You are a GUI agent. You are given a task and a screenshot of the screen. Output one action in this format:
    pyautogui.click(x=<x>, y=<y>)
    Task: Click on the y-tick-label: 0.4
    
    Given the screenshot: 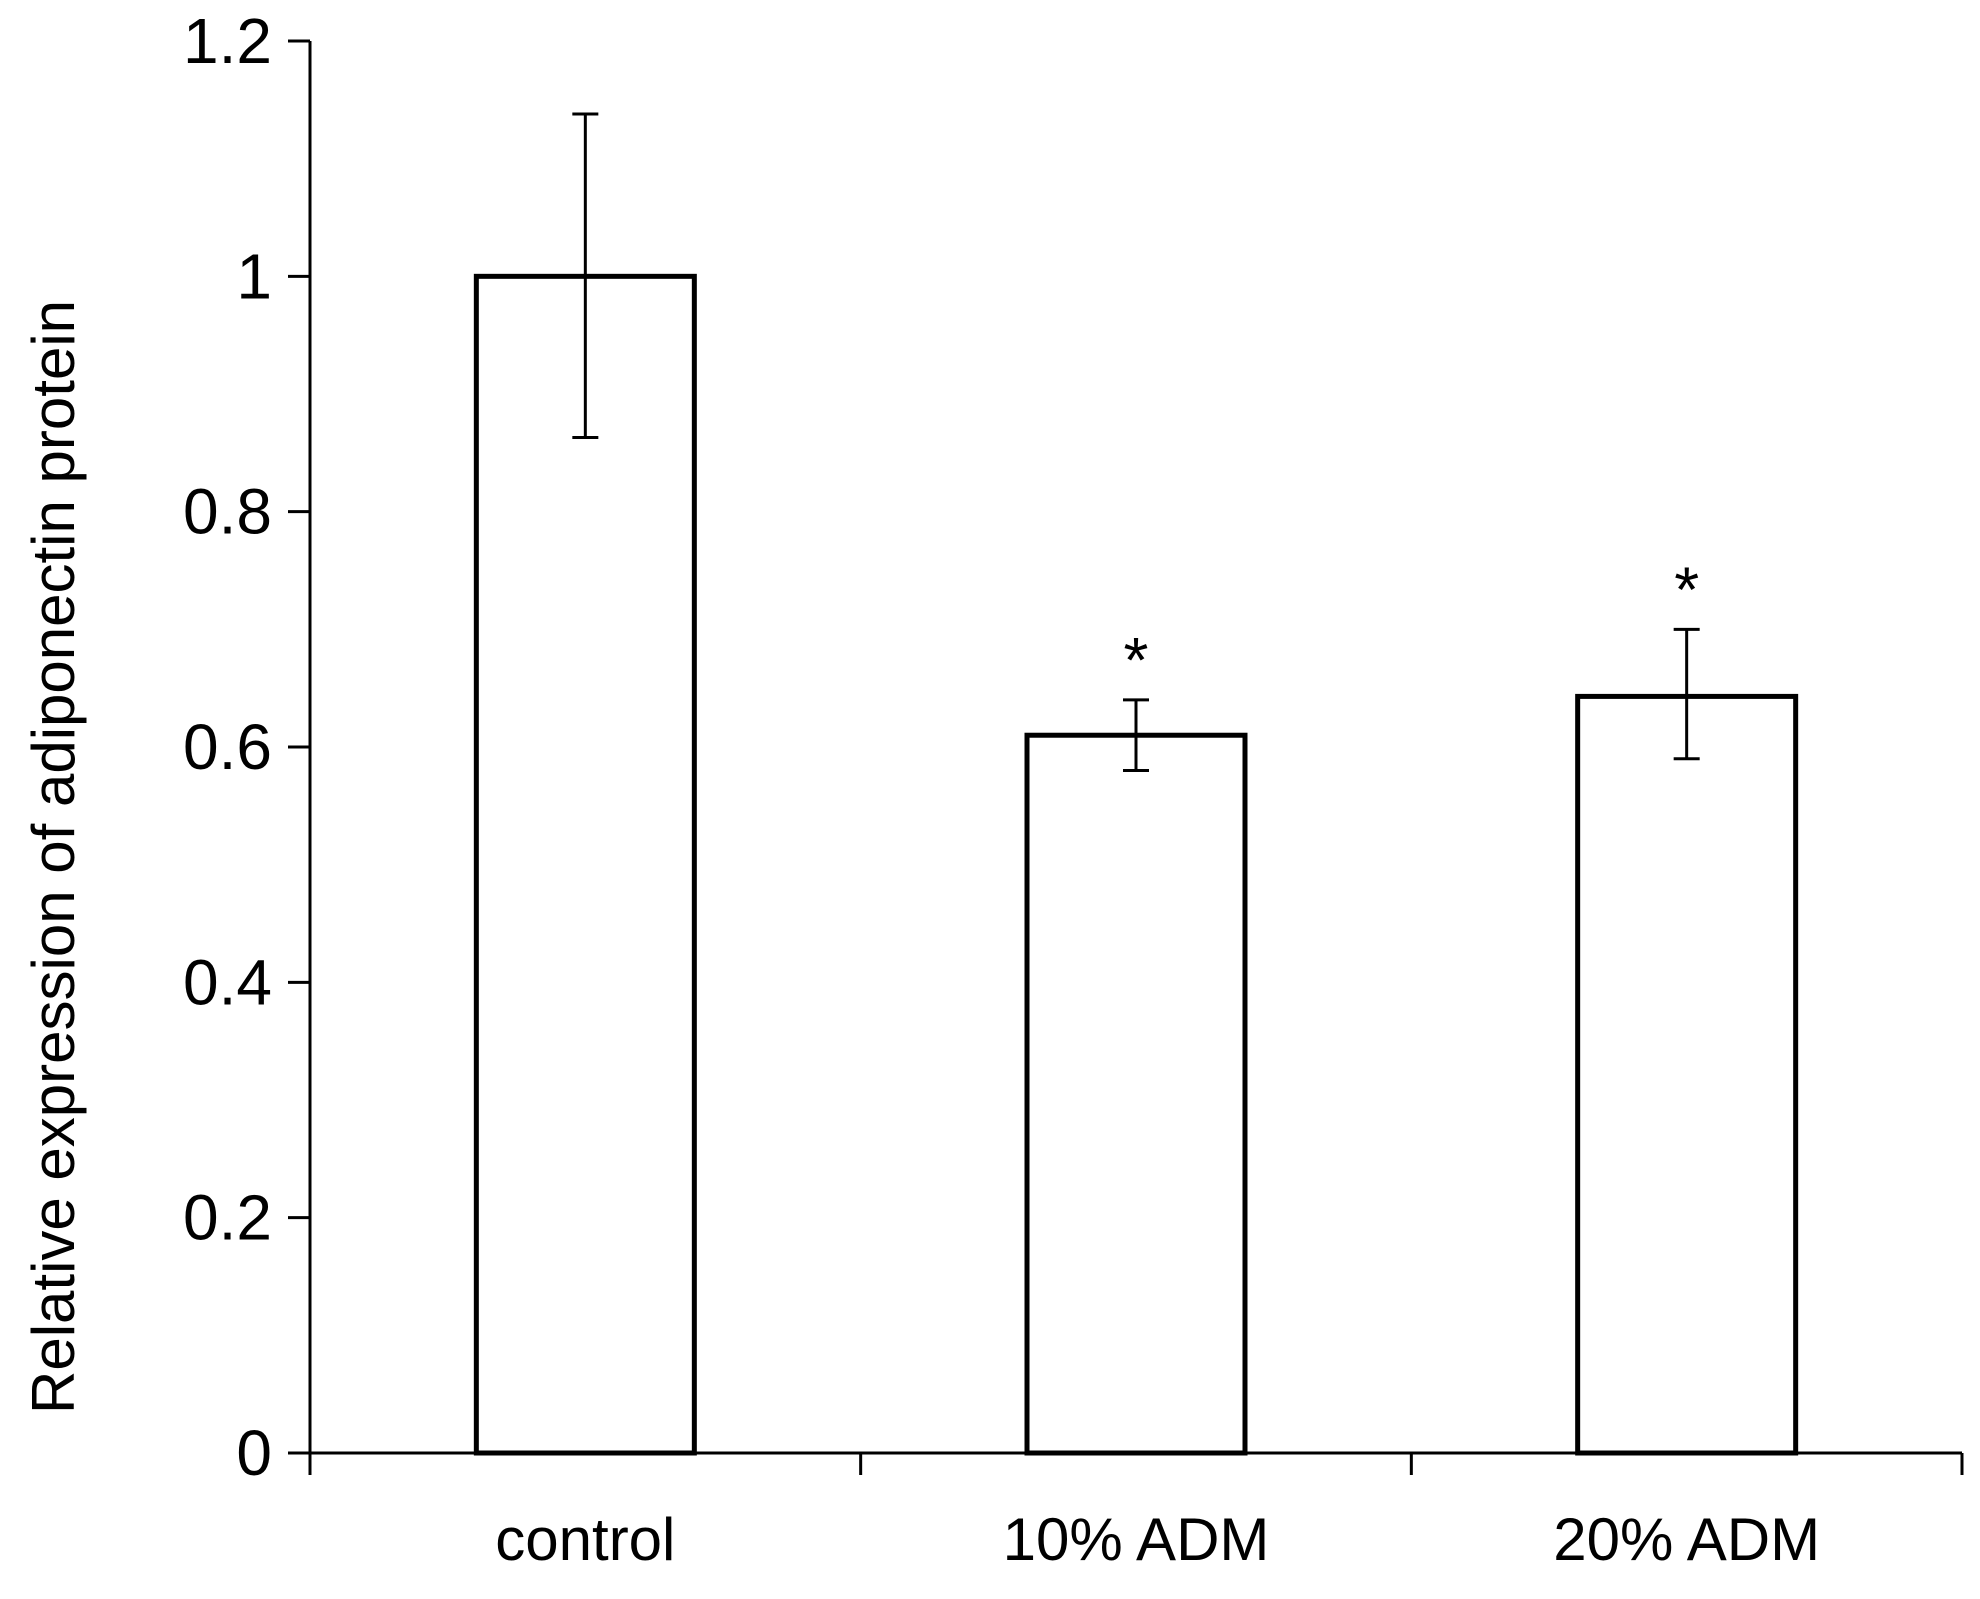 What is the action you would take?
    pyautogui.click(x=227, y=982)
    